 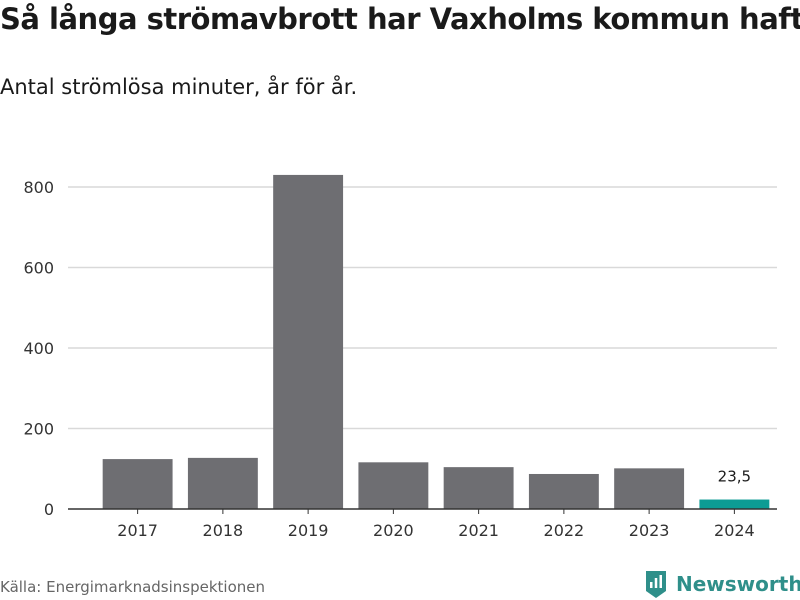 What do you see at coordinates (478, 488) in the screenshot?
I see `bar-2021` at bounding box center [478, 488].